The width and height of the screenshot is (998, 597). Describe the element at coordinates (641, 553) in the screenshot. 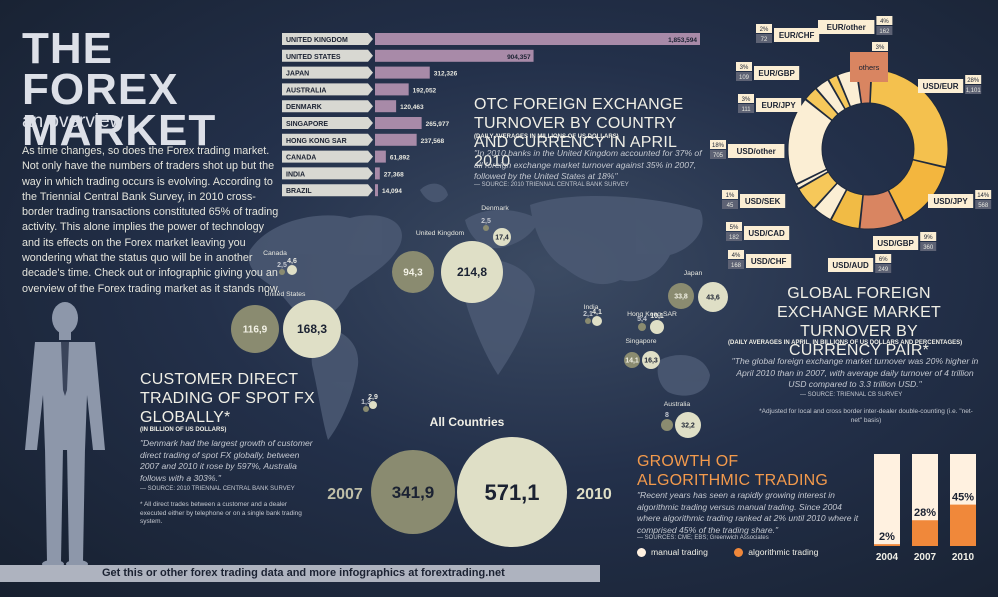

I see `legend-manual-swatch` at that location.